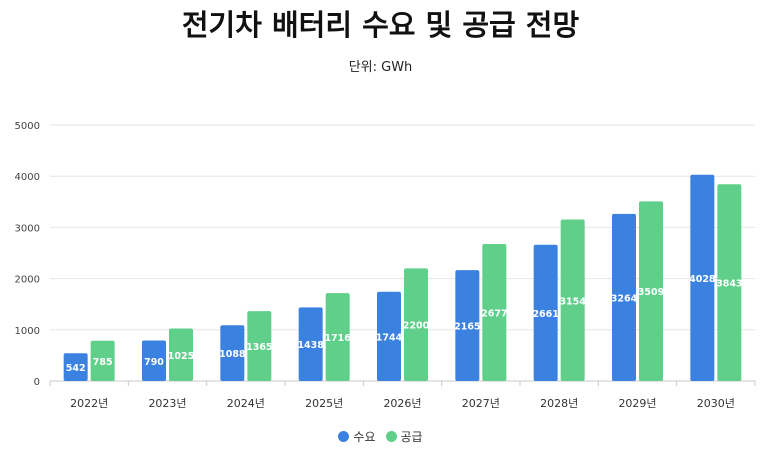 This screenshot has width=761, height=458. What do you see at coordinates (380, 25) in the screenshot?
I see `chart-title: 전기차 배터리 수요 및 공급 전망` at bounding box center [380, 25].